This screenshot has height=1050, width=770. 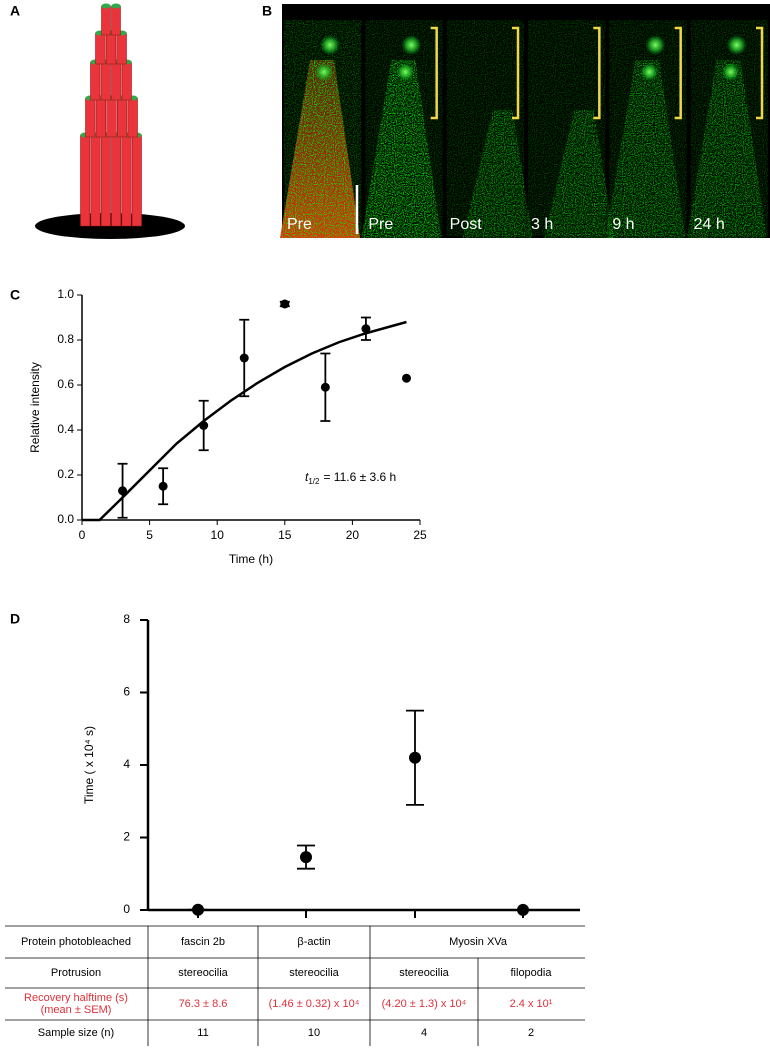 I want to click on annotation-part: 1/2, so click(x=314, y=481).